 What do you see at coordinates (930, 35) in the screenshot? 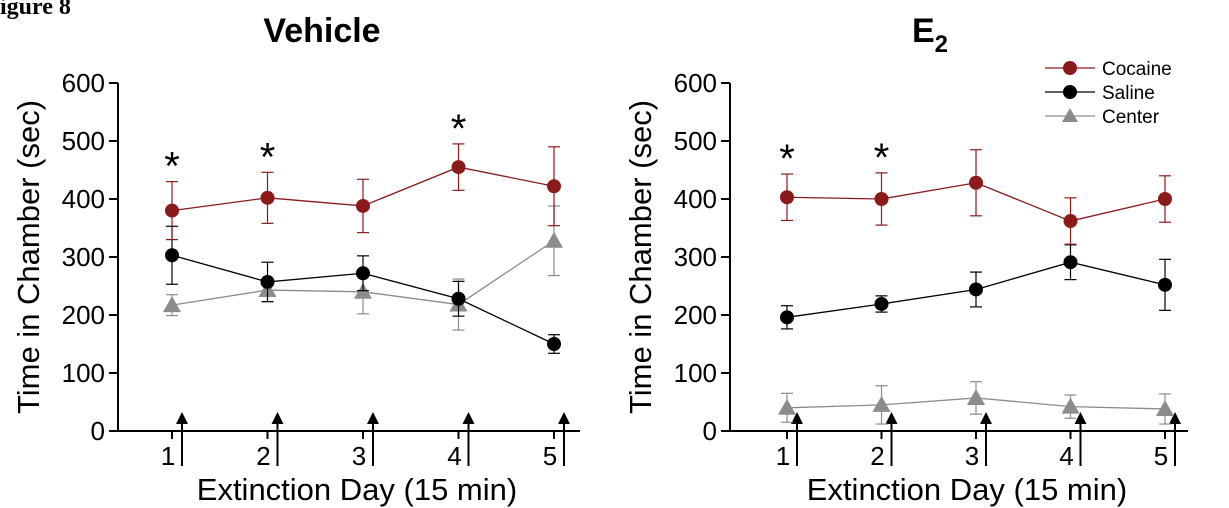
I see `chart-title: E2` at bounding box center [930, 35].